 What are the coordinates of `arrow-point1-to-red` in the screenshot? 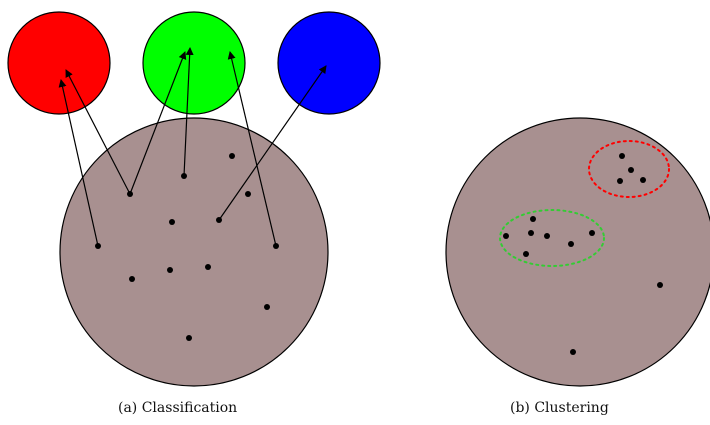 It's located at (78, 163).